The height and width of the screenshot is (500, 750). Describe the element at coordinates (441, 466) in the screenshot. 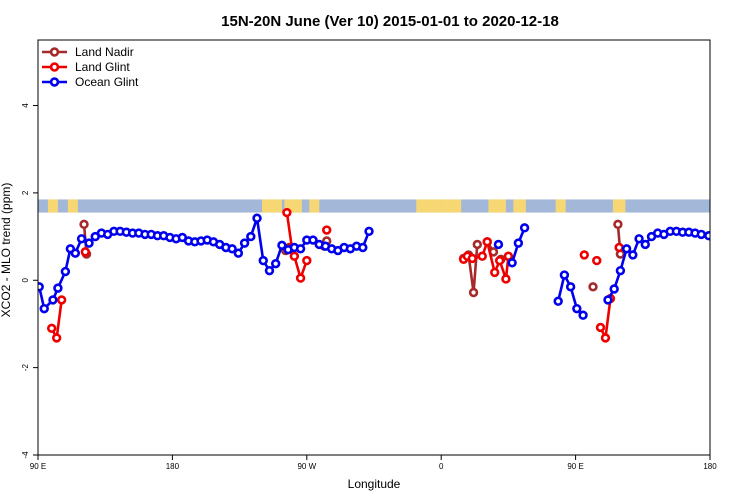

I see `x-tick-label: 0` at that location.